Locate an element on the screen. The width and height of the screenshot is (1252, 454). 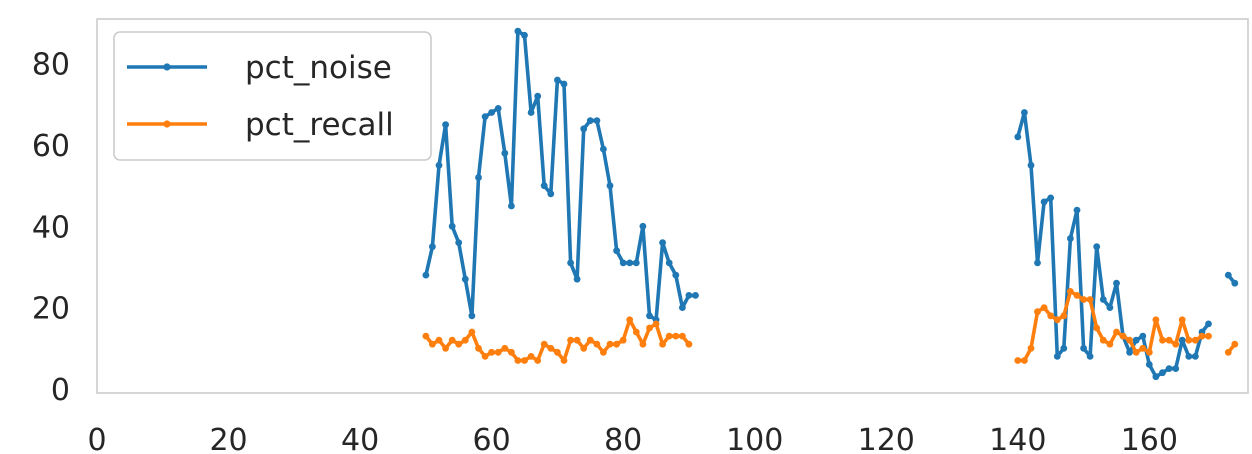
y-tick-label: 0 is located at coordinates (60, 390).